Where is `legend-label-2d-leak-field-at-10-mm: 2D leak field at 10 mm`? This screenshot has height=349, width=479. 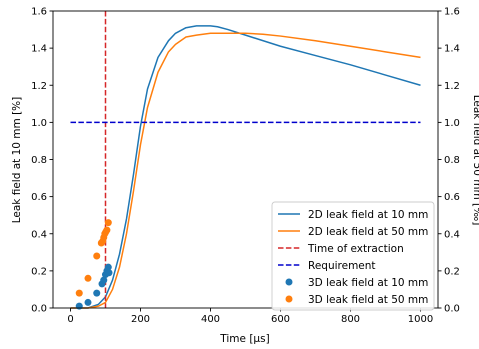 legend-label-2d-leak-field-at-10-mm: 2D leak field at 10 mm is located at coordinates (368, 215).